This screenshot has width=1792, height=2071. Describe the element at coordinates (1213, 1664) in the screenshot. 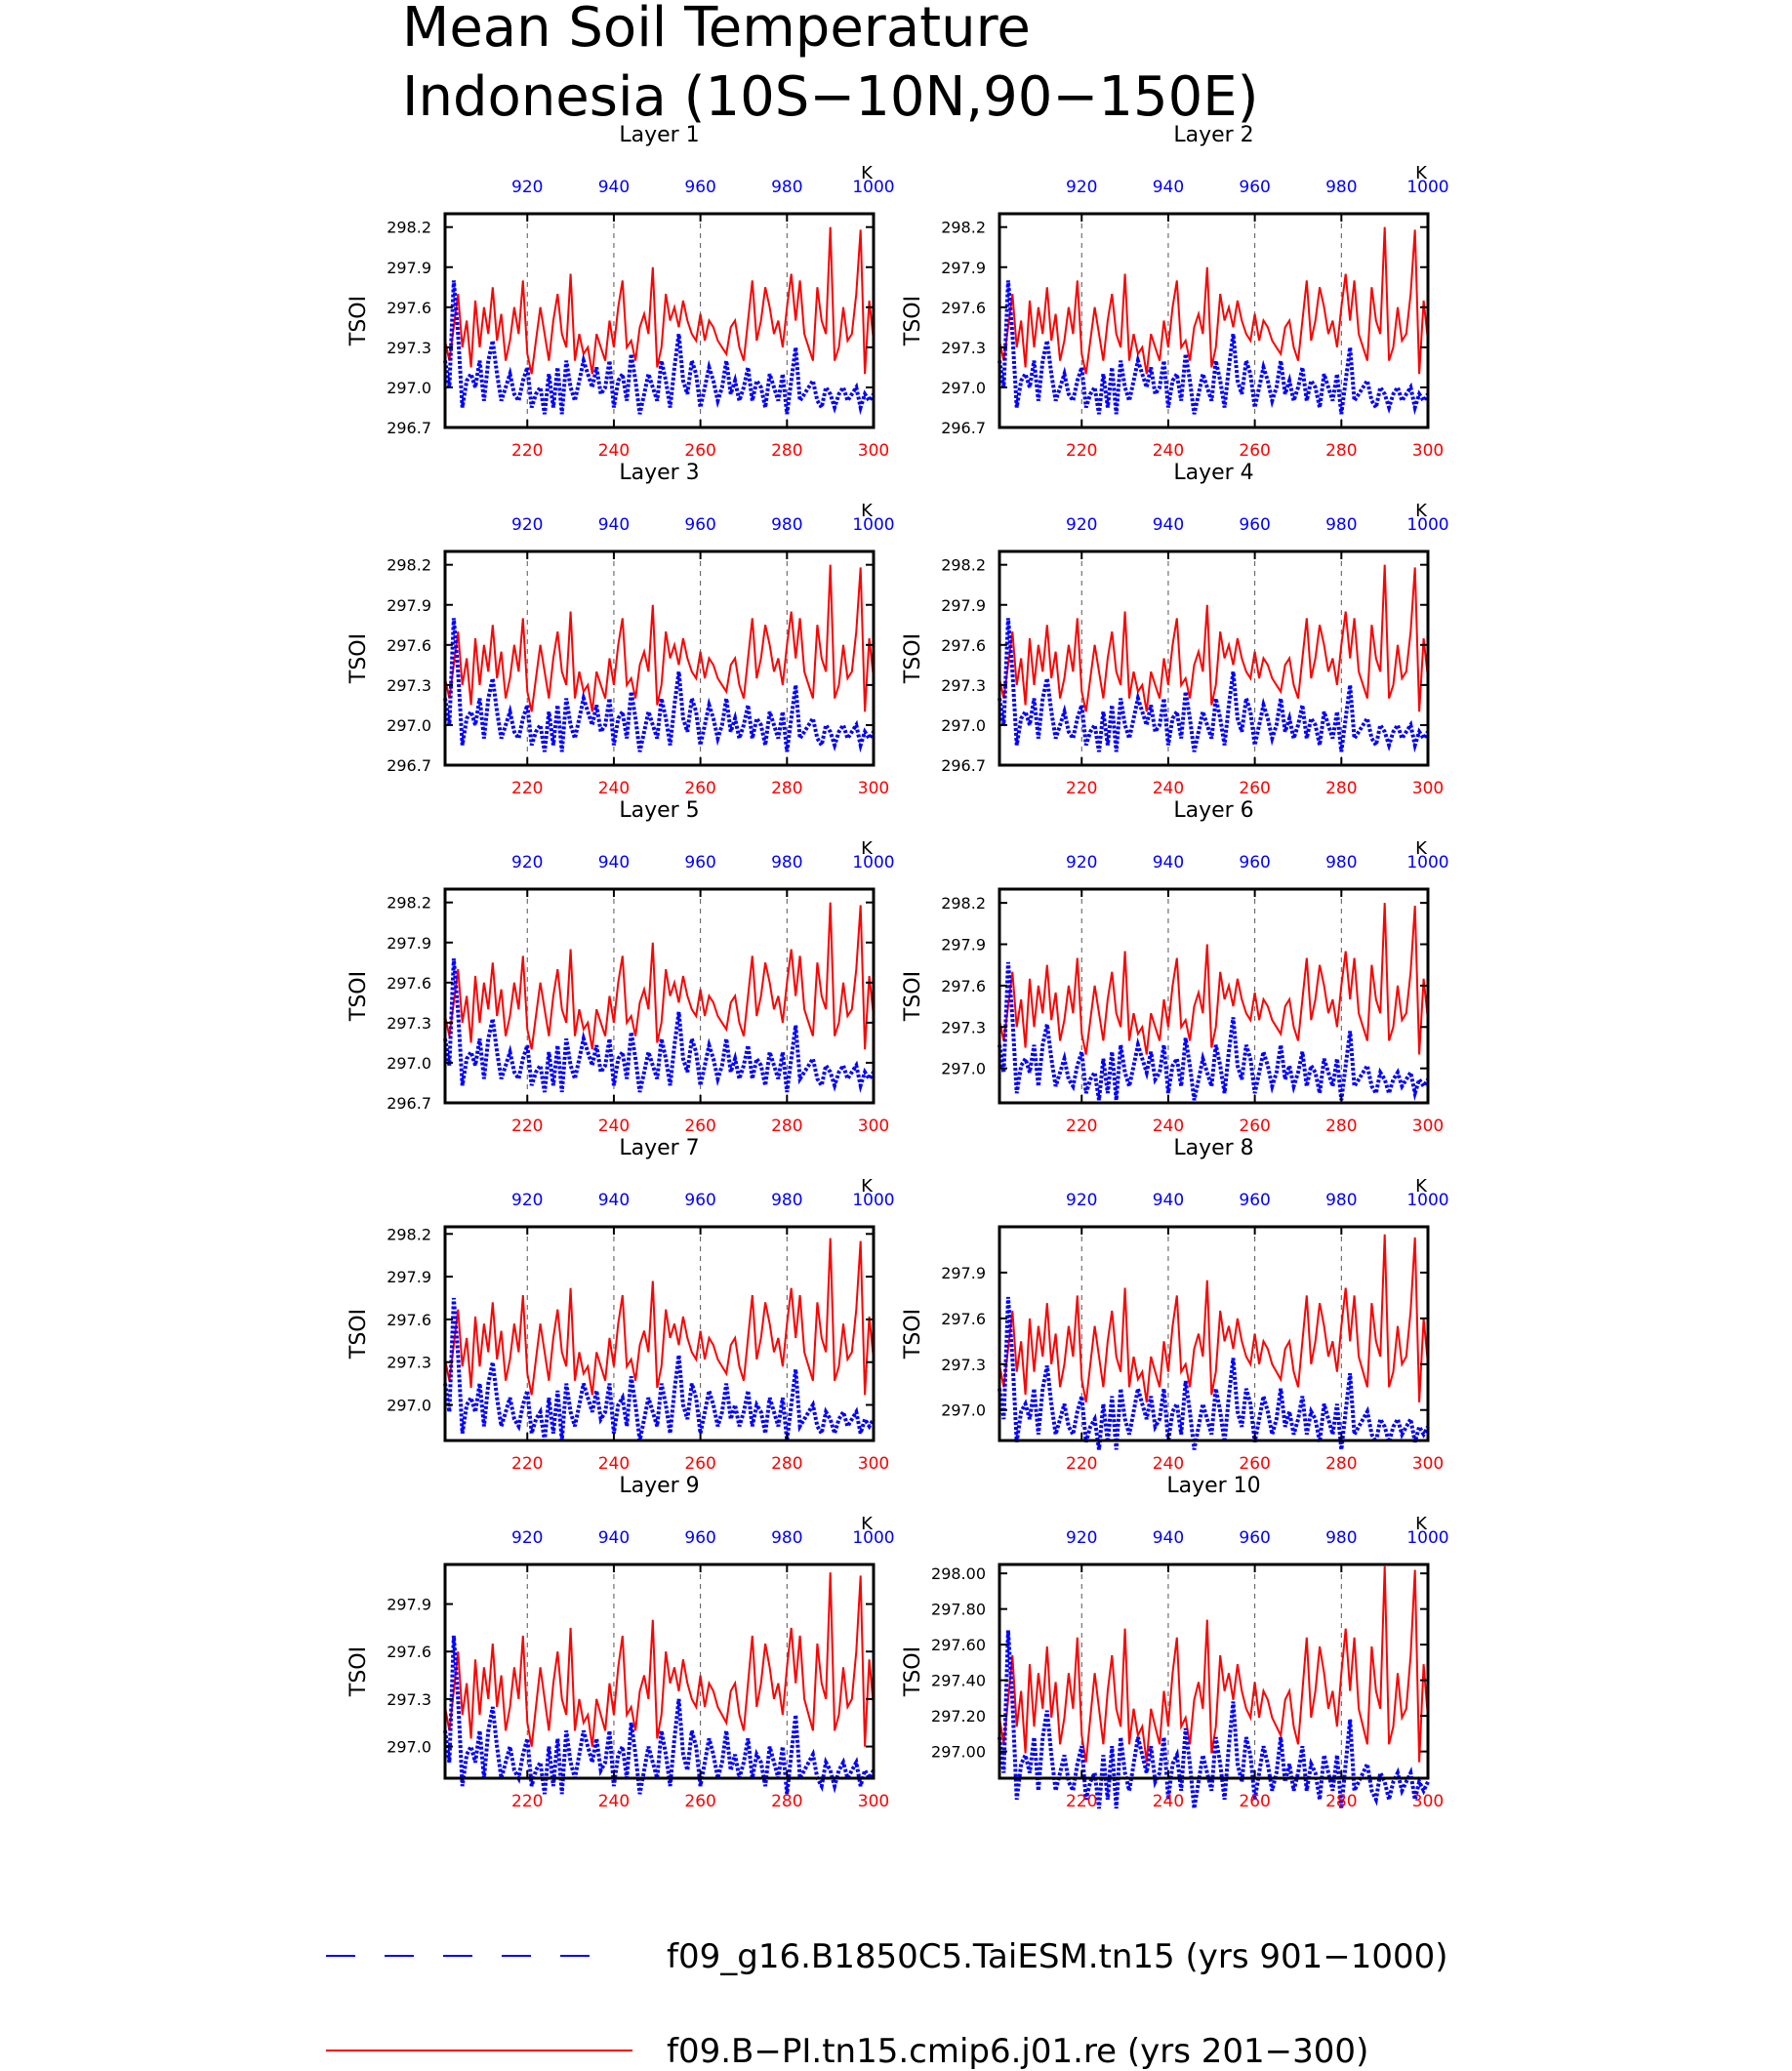

I see `series-line-red` at that location.